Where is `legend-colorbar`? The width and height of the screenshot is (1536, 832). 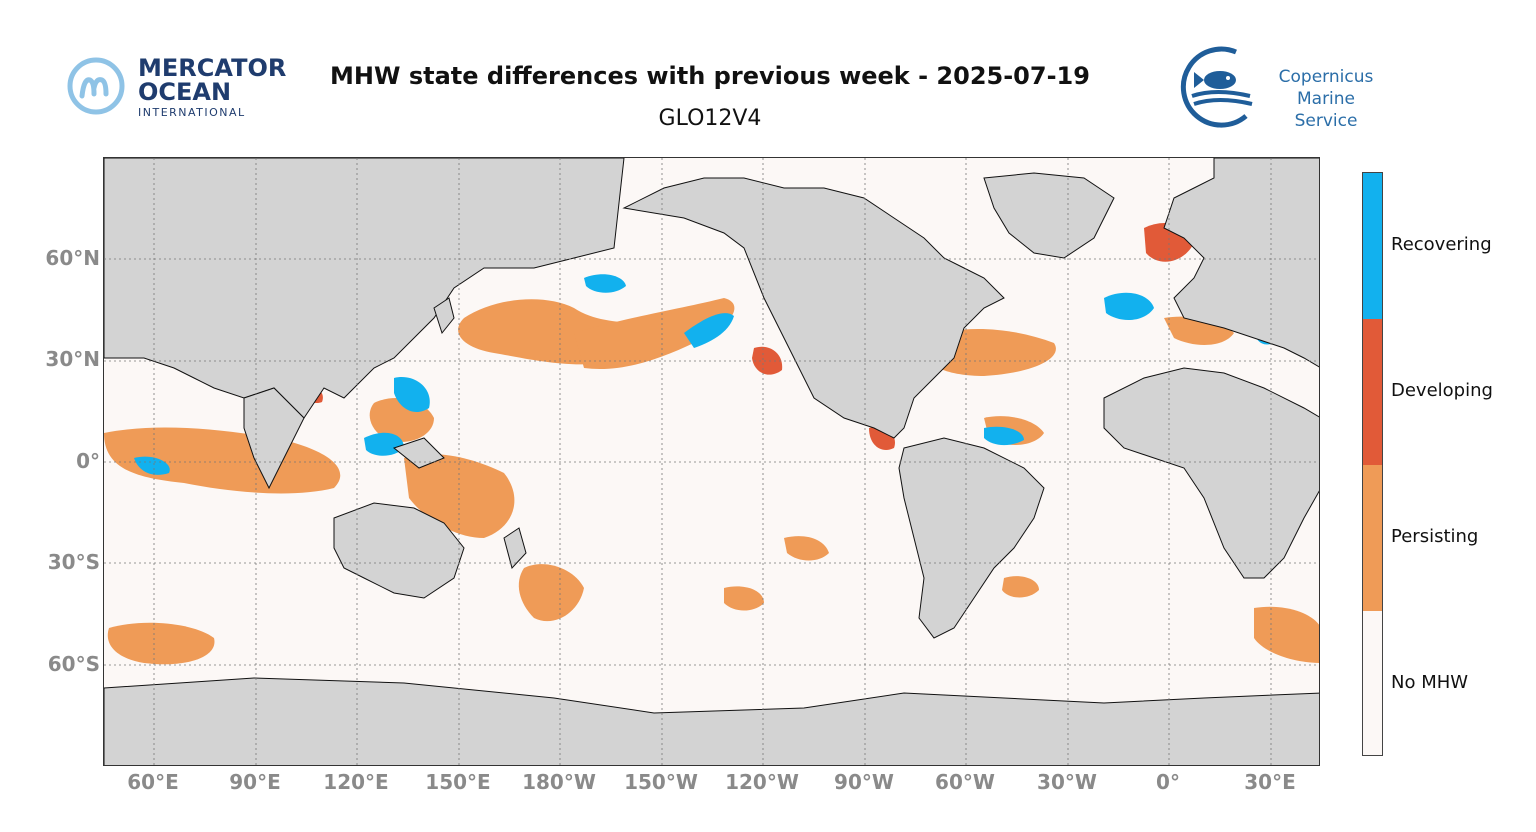 legend-colorbar is located at coordinates (1372, 464).